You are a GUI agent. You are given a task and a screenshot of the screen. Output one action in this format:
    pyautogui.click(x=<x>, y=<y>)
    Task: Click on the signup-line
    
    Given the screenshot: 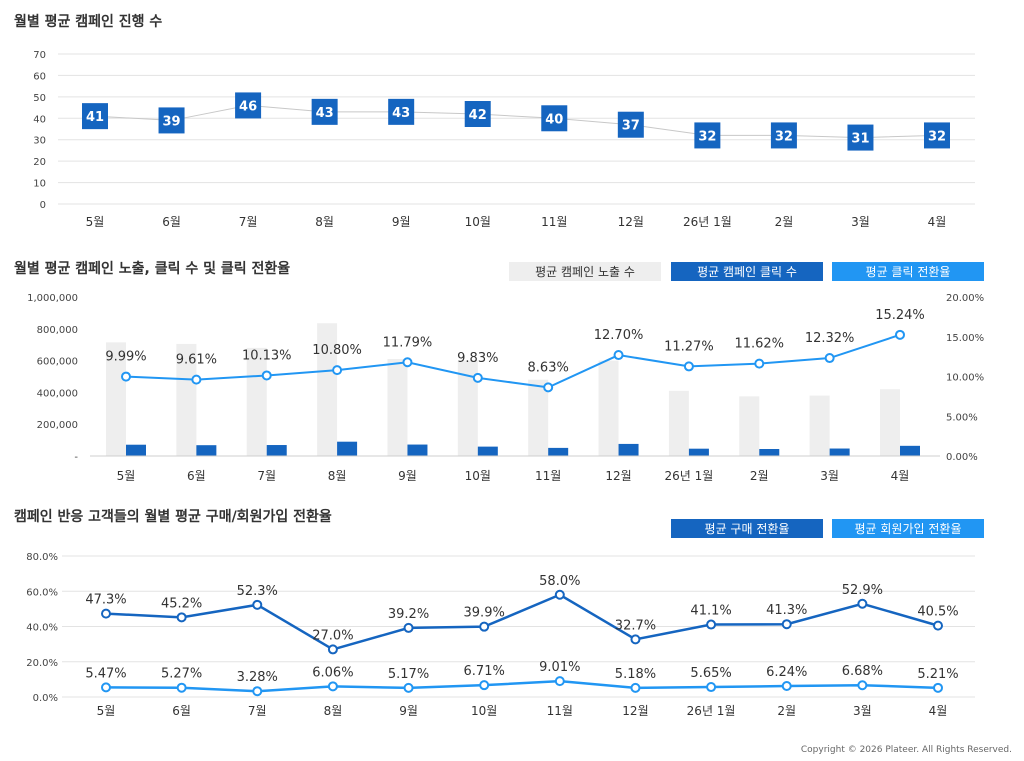 What is the action you would take?
    pyautogui.click(x=522, y=686)
    